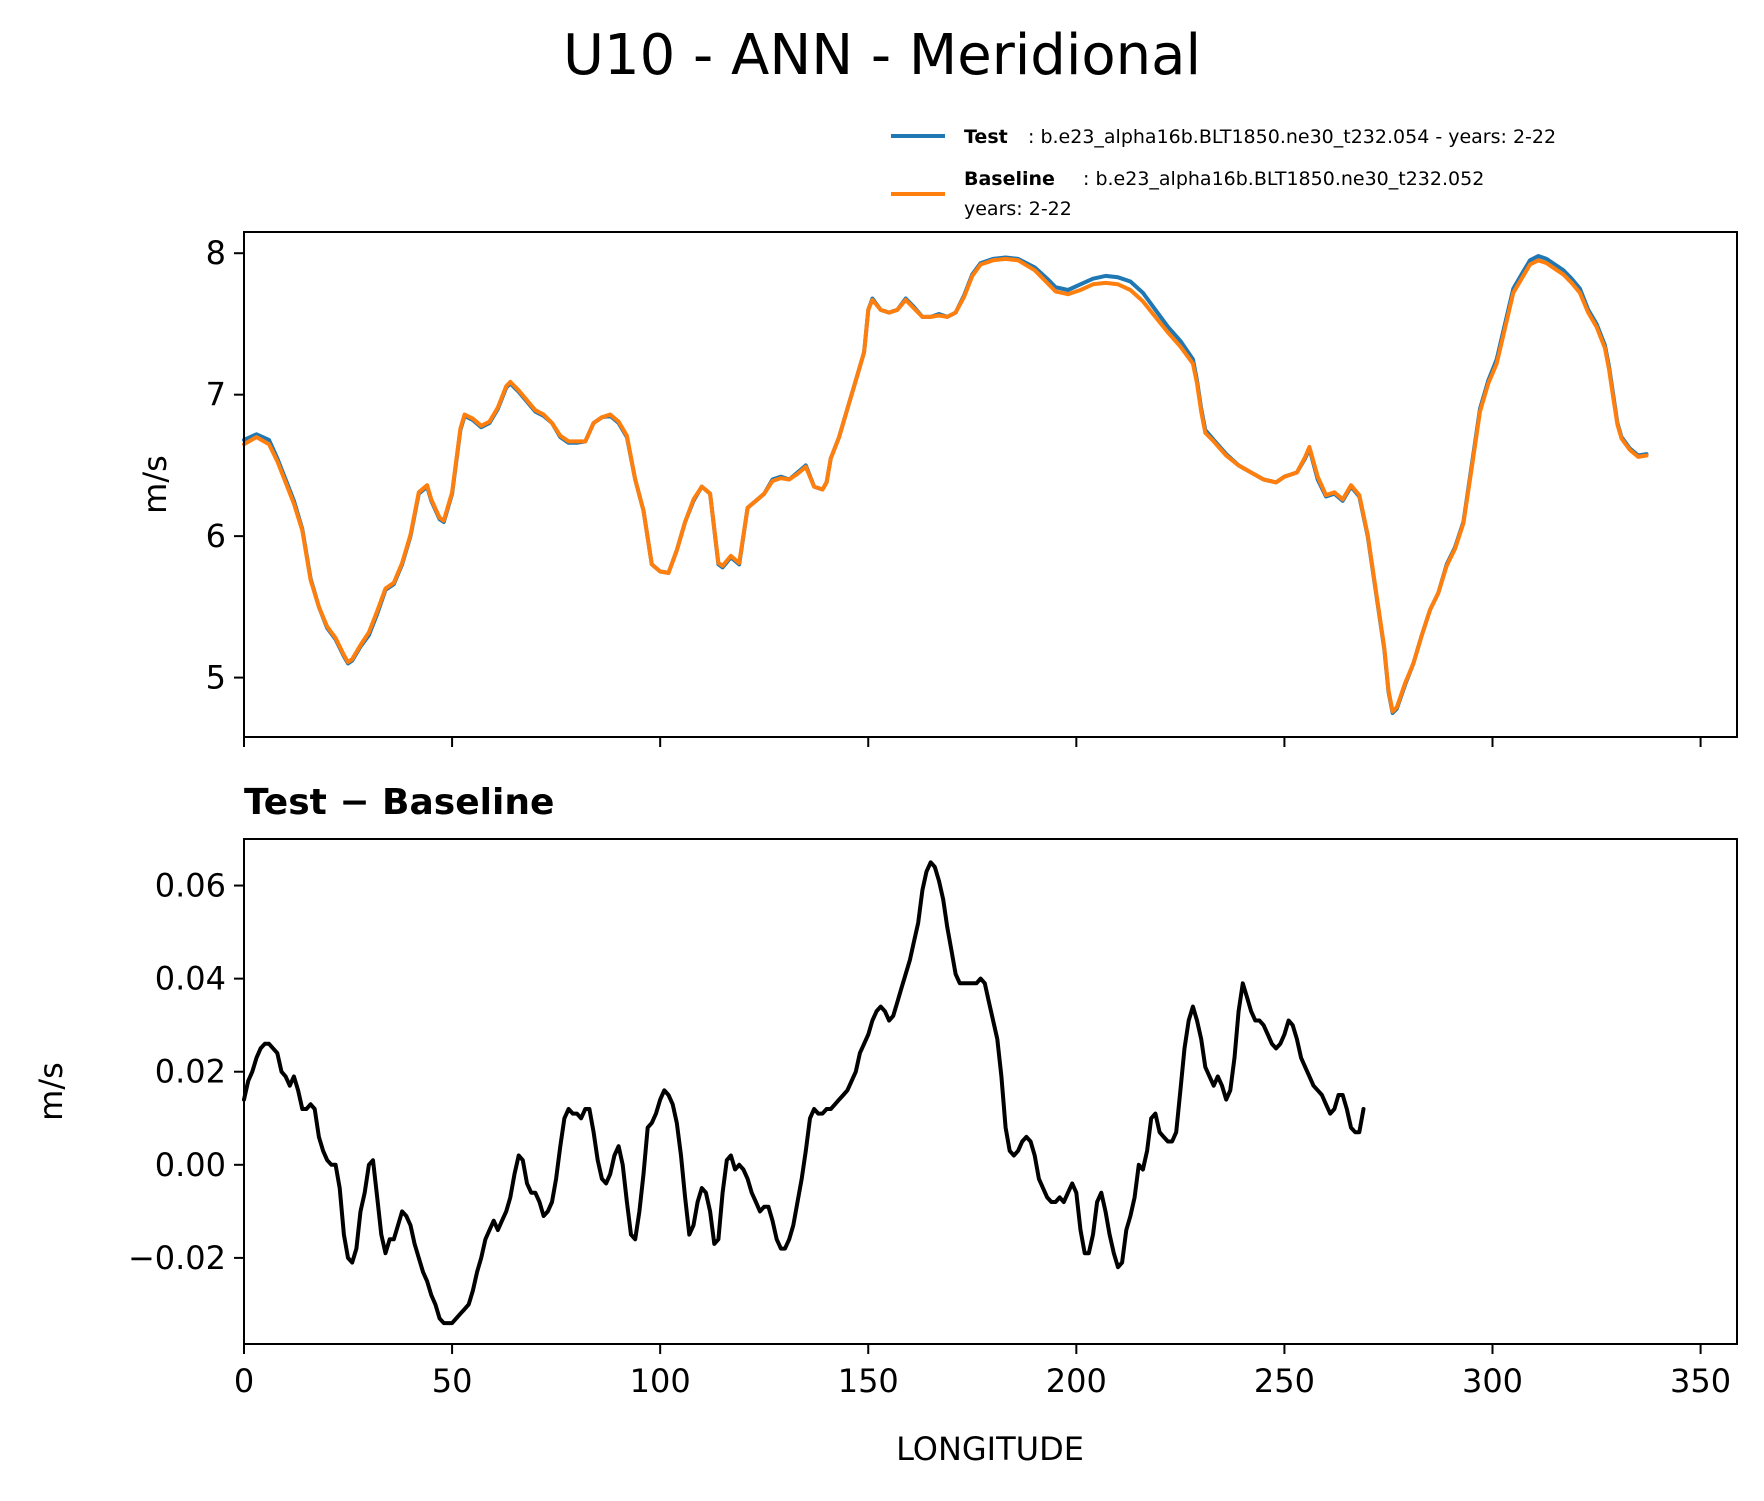 The width and height of the screenshot is (1764, 1501). Describe the element at coordinates (868, 1381) in the screenshot. I see `bottom-xtick-label: 150` at that location.